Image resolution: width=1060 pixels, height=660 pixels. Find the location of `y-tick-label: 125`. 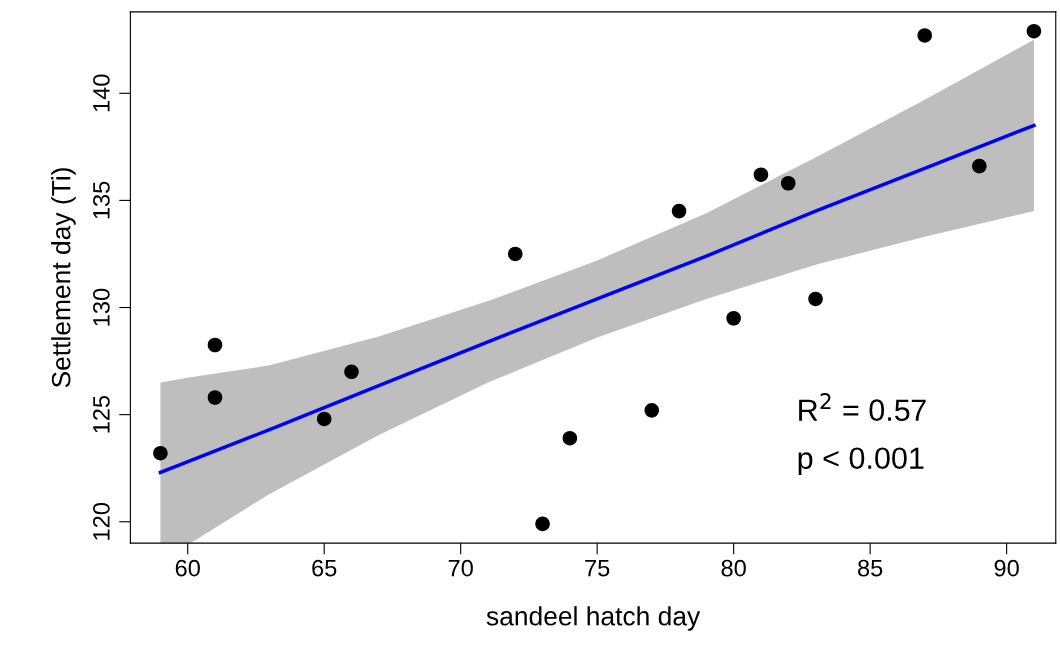

y-tick-label: 125 is located at coordinates (101, 414).